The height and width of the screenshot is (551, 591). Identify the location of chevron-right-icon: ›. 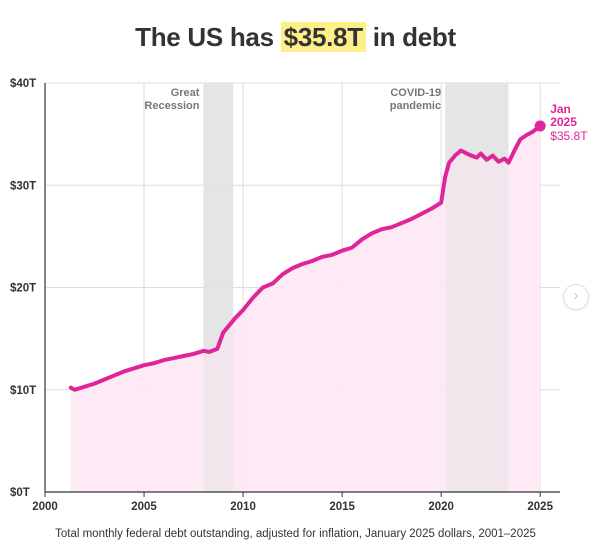
(576, 295).